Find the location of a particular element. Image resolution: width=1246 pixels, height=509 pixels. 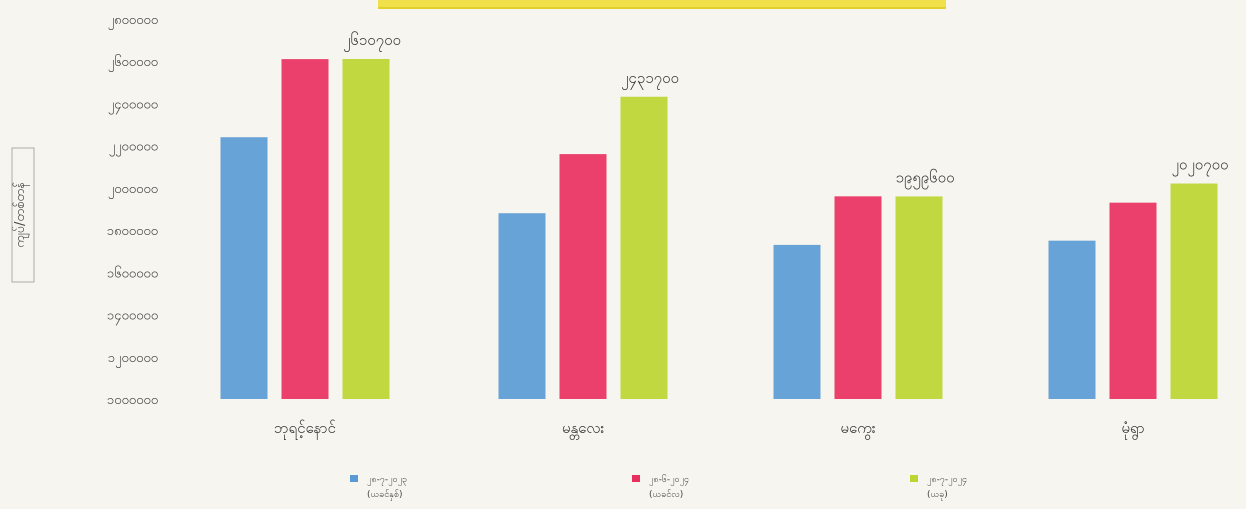

y-tick-label: ၁၄၀၀၀၀၀ is located at coordinates (132, 317).